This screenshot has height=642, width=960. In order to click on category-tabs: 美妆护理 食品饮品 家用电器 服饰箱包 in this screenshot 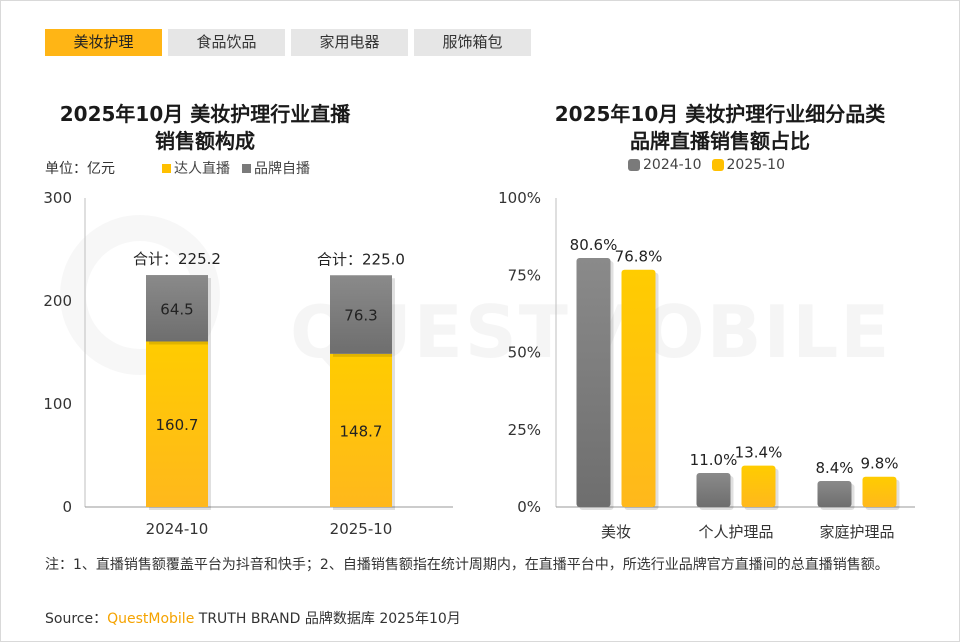, I will do `click(288, 42)`.